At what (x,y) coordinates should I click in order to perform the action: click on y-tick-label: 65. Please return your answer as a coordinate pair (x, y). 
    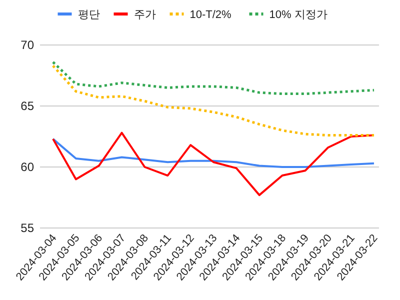
    Looking at the image, I should click on (27, 106).